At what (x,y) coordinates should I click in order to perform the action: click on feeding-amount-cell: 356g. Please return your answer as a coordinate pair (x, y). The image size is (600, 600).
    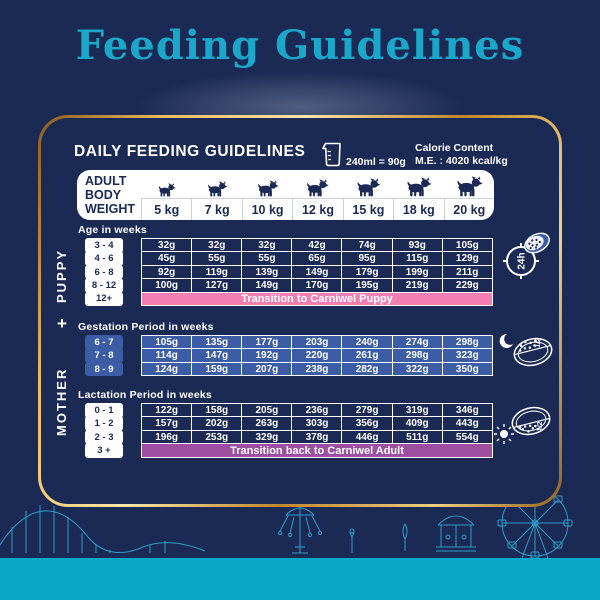
    Looking at the image, I should click on (367, 423).